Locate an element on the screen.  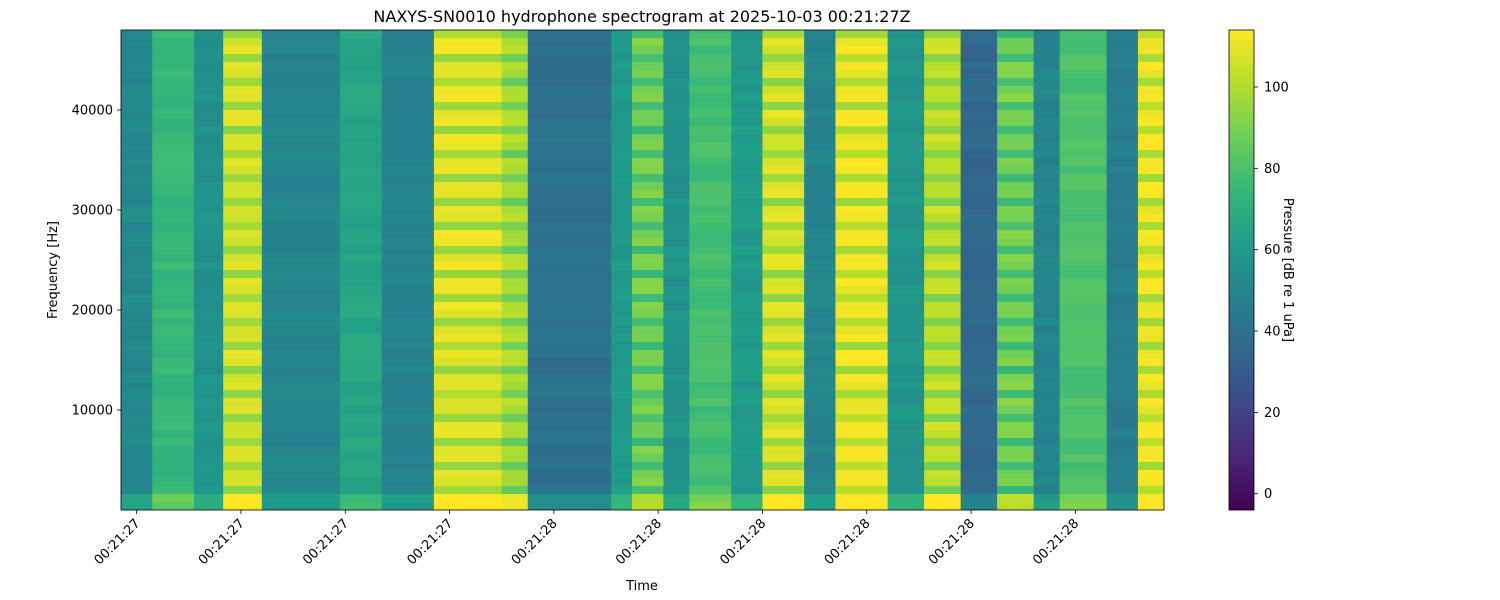
x-tick-label: 00:21:27 is located at coordinates (326, 542).